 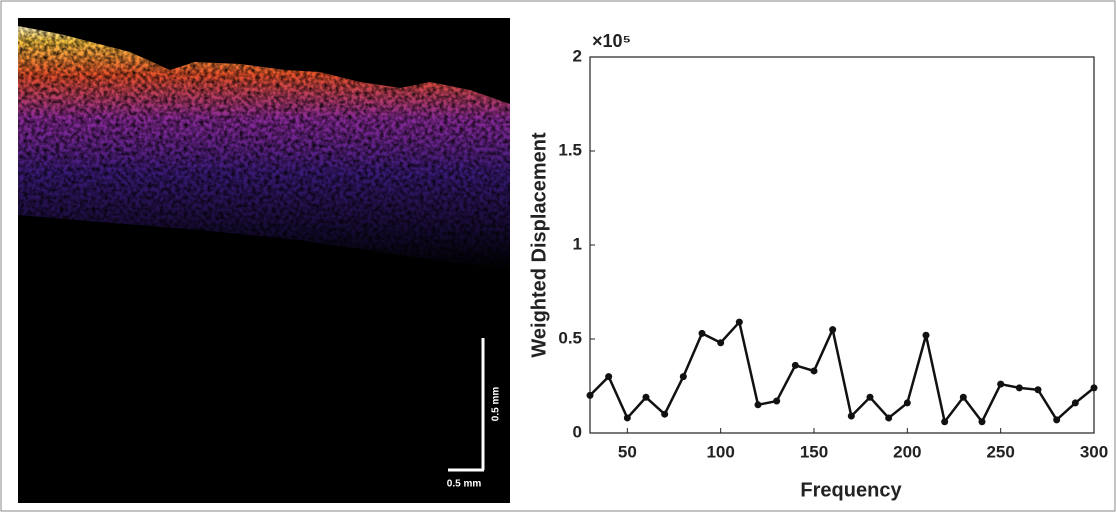 I want to click on x-tick-label: 150, so click(x=814, y=451).